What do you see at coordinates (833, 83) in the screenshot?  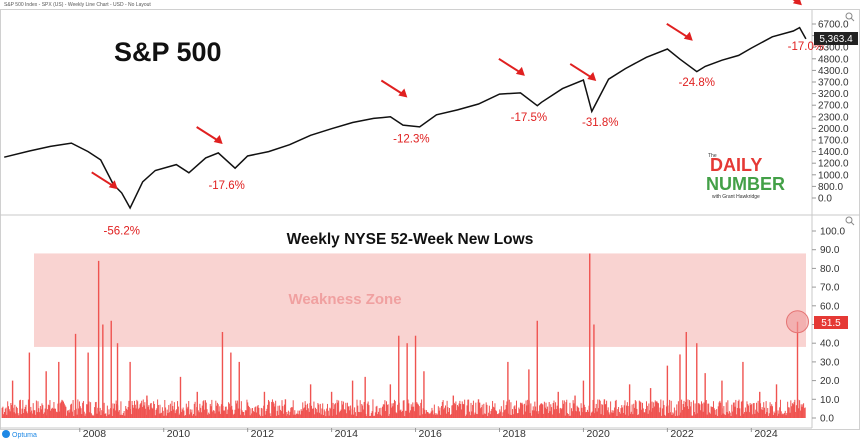 I see `price-tick-label: 3700.0` at bounding box center [833, 83].